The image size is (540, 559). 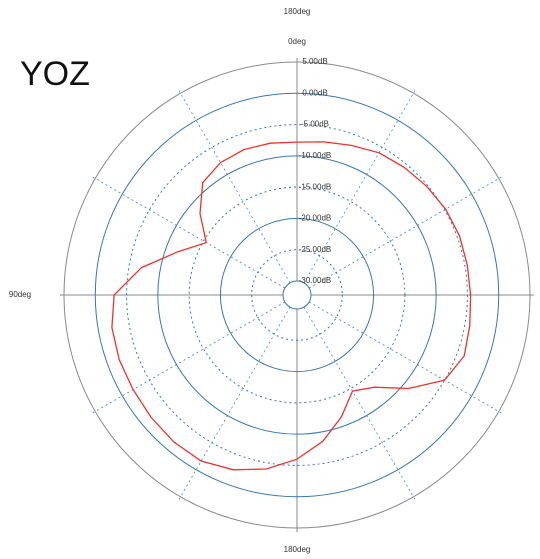 What do you see at coordinates (315, 280) in the screenshot?
I see `r-tick-label: -30.00dB` at bounding box center [315, 280].